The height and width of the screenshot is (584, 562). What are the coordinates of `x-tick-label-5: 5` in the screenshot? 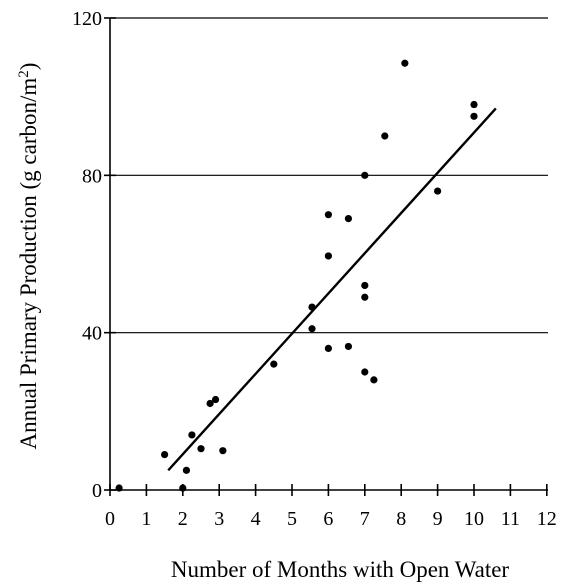 It's located at (292, 519).